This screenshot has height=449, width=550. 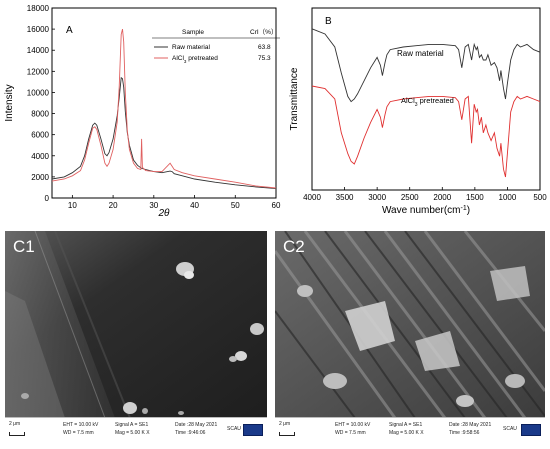 What do you see at coordinates (164, 213) in the screenshot?
I see `xrd-x-axis-label: 2θ` at bounding box center [164, 213].